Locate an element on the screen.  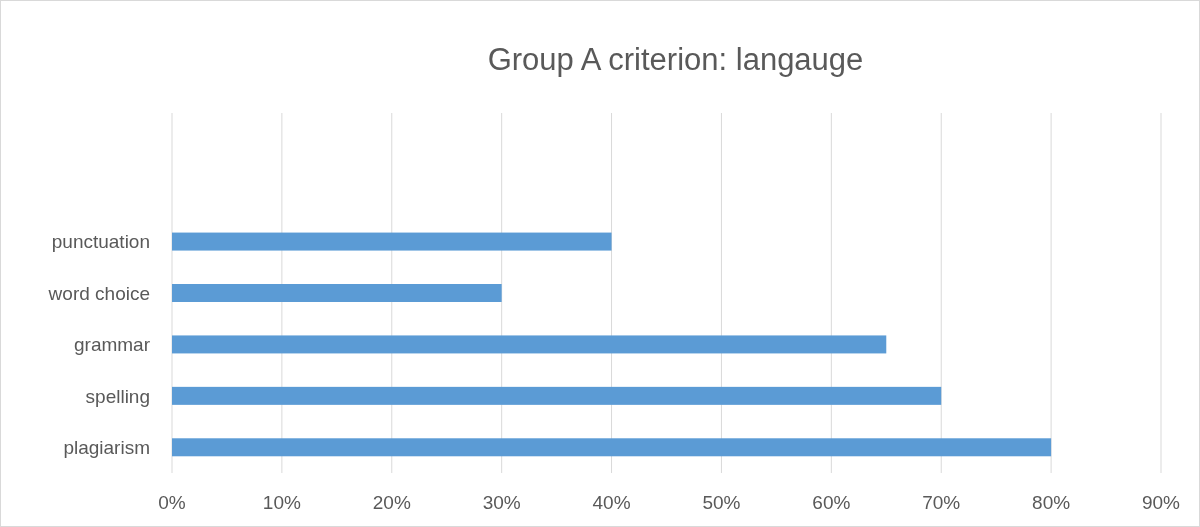
y-tick-label: punctuation is located at coordinates (100, 242).